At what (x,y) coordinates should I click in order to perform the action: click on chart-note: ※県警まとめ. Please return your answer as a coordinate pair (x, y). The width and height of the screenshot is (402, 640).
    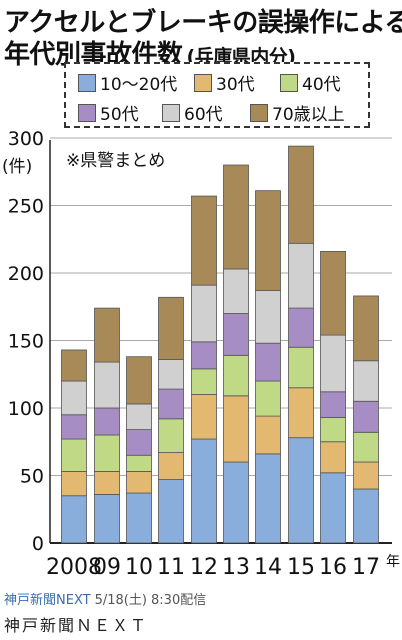
    Looking at the image, I should click on (115, 161).